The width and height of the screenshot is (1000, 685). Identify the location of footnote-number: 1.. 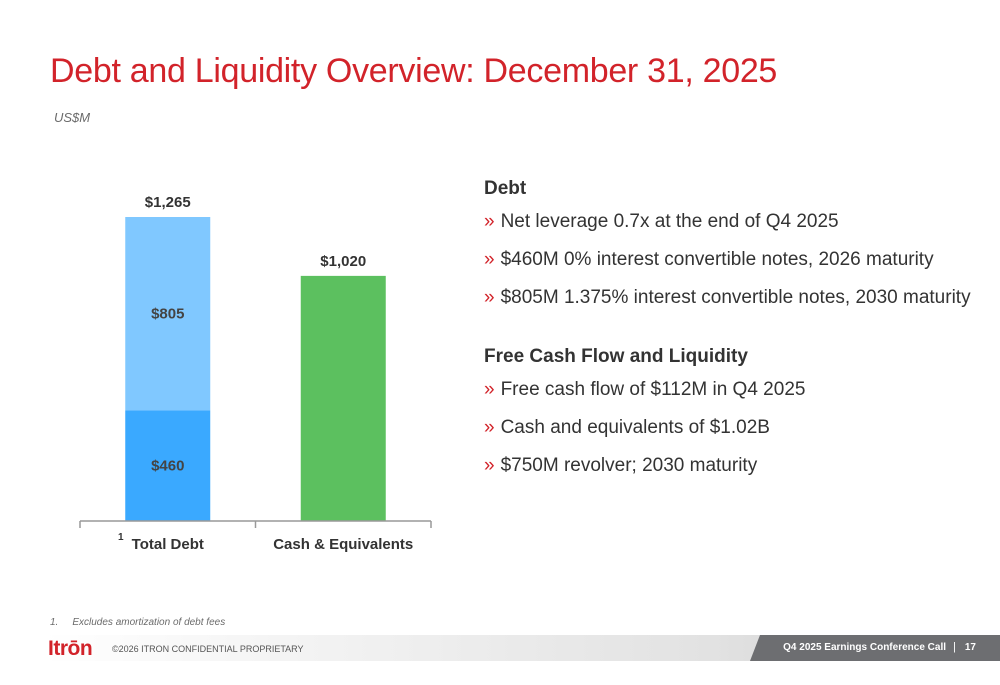
(54, 622).